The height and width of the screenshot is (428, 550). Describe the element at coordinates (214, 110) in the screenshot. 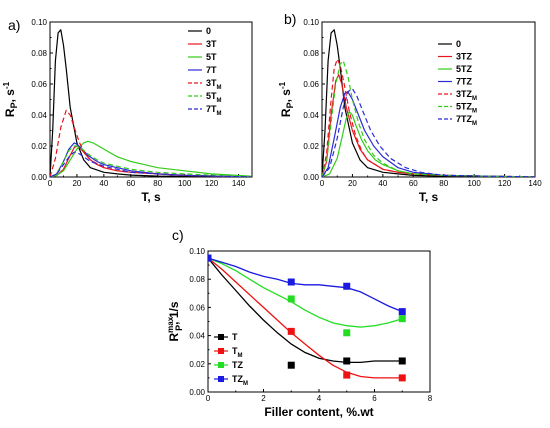

I see `a-legend-item-label: 7TM` at that location.